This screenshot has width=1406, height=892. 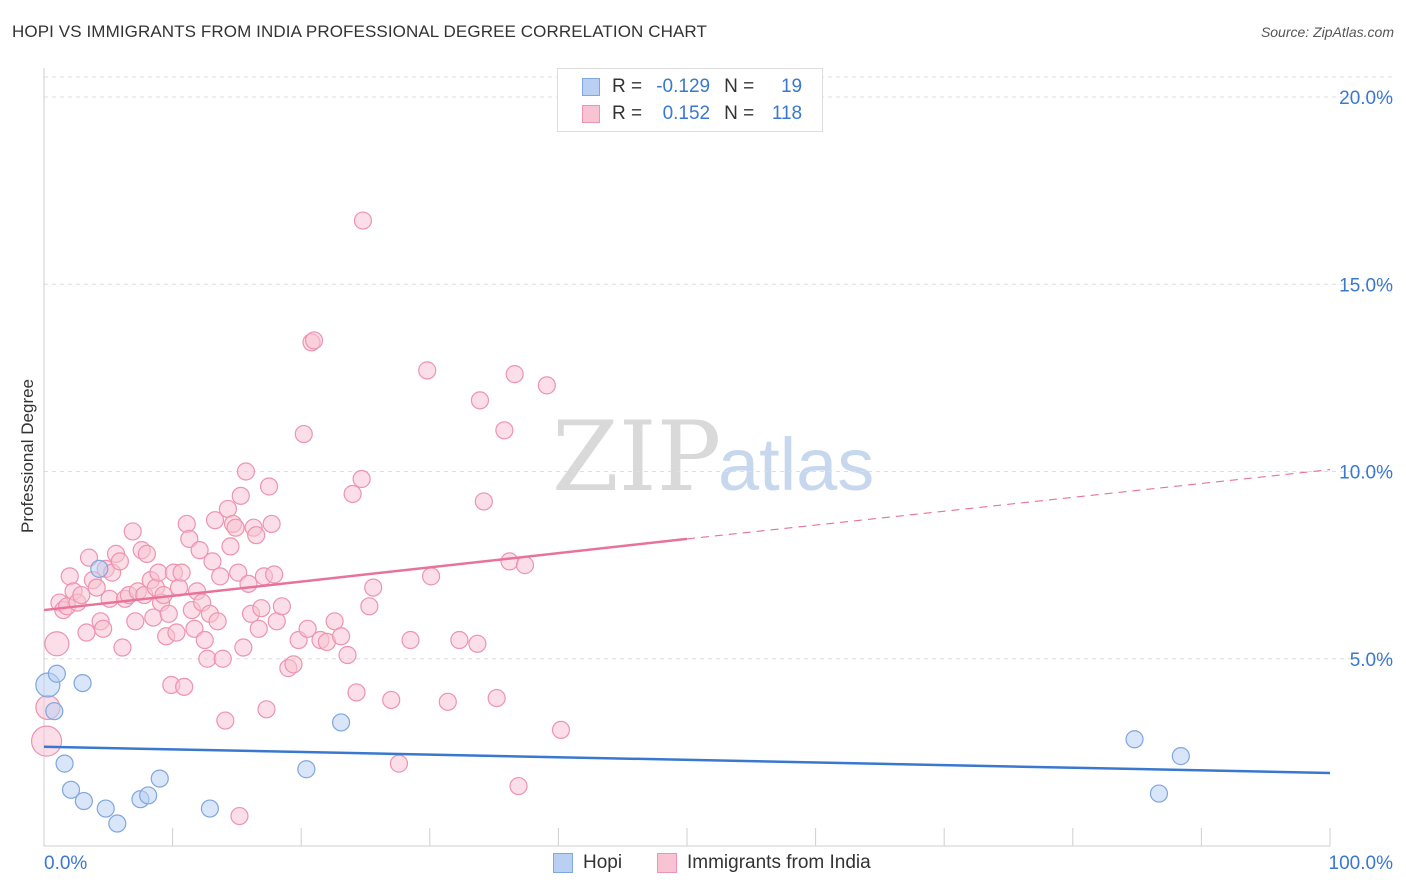 I want to click on x-tick-label-min: 0.0%, so click(x=65, y=863).